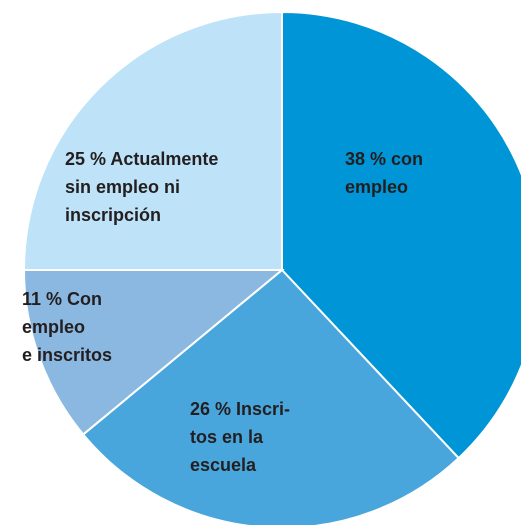 The height and width of the screenshot is (525, 521). I want to click on slice-label: 25 % Actualmente, so click(141, 159).